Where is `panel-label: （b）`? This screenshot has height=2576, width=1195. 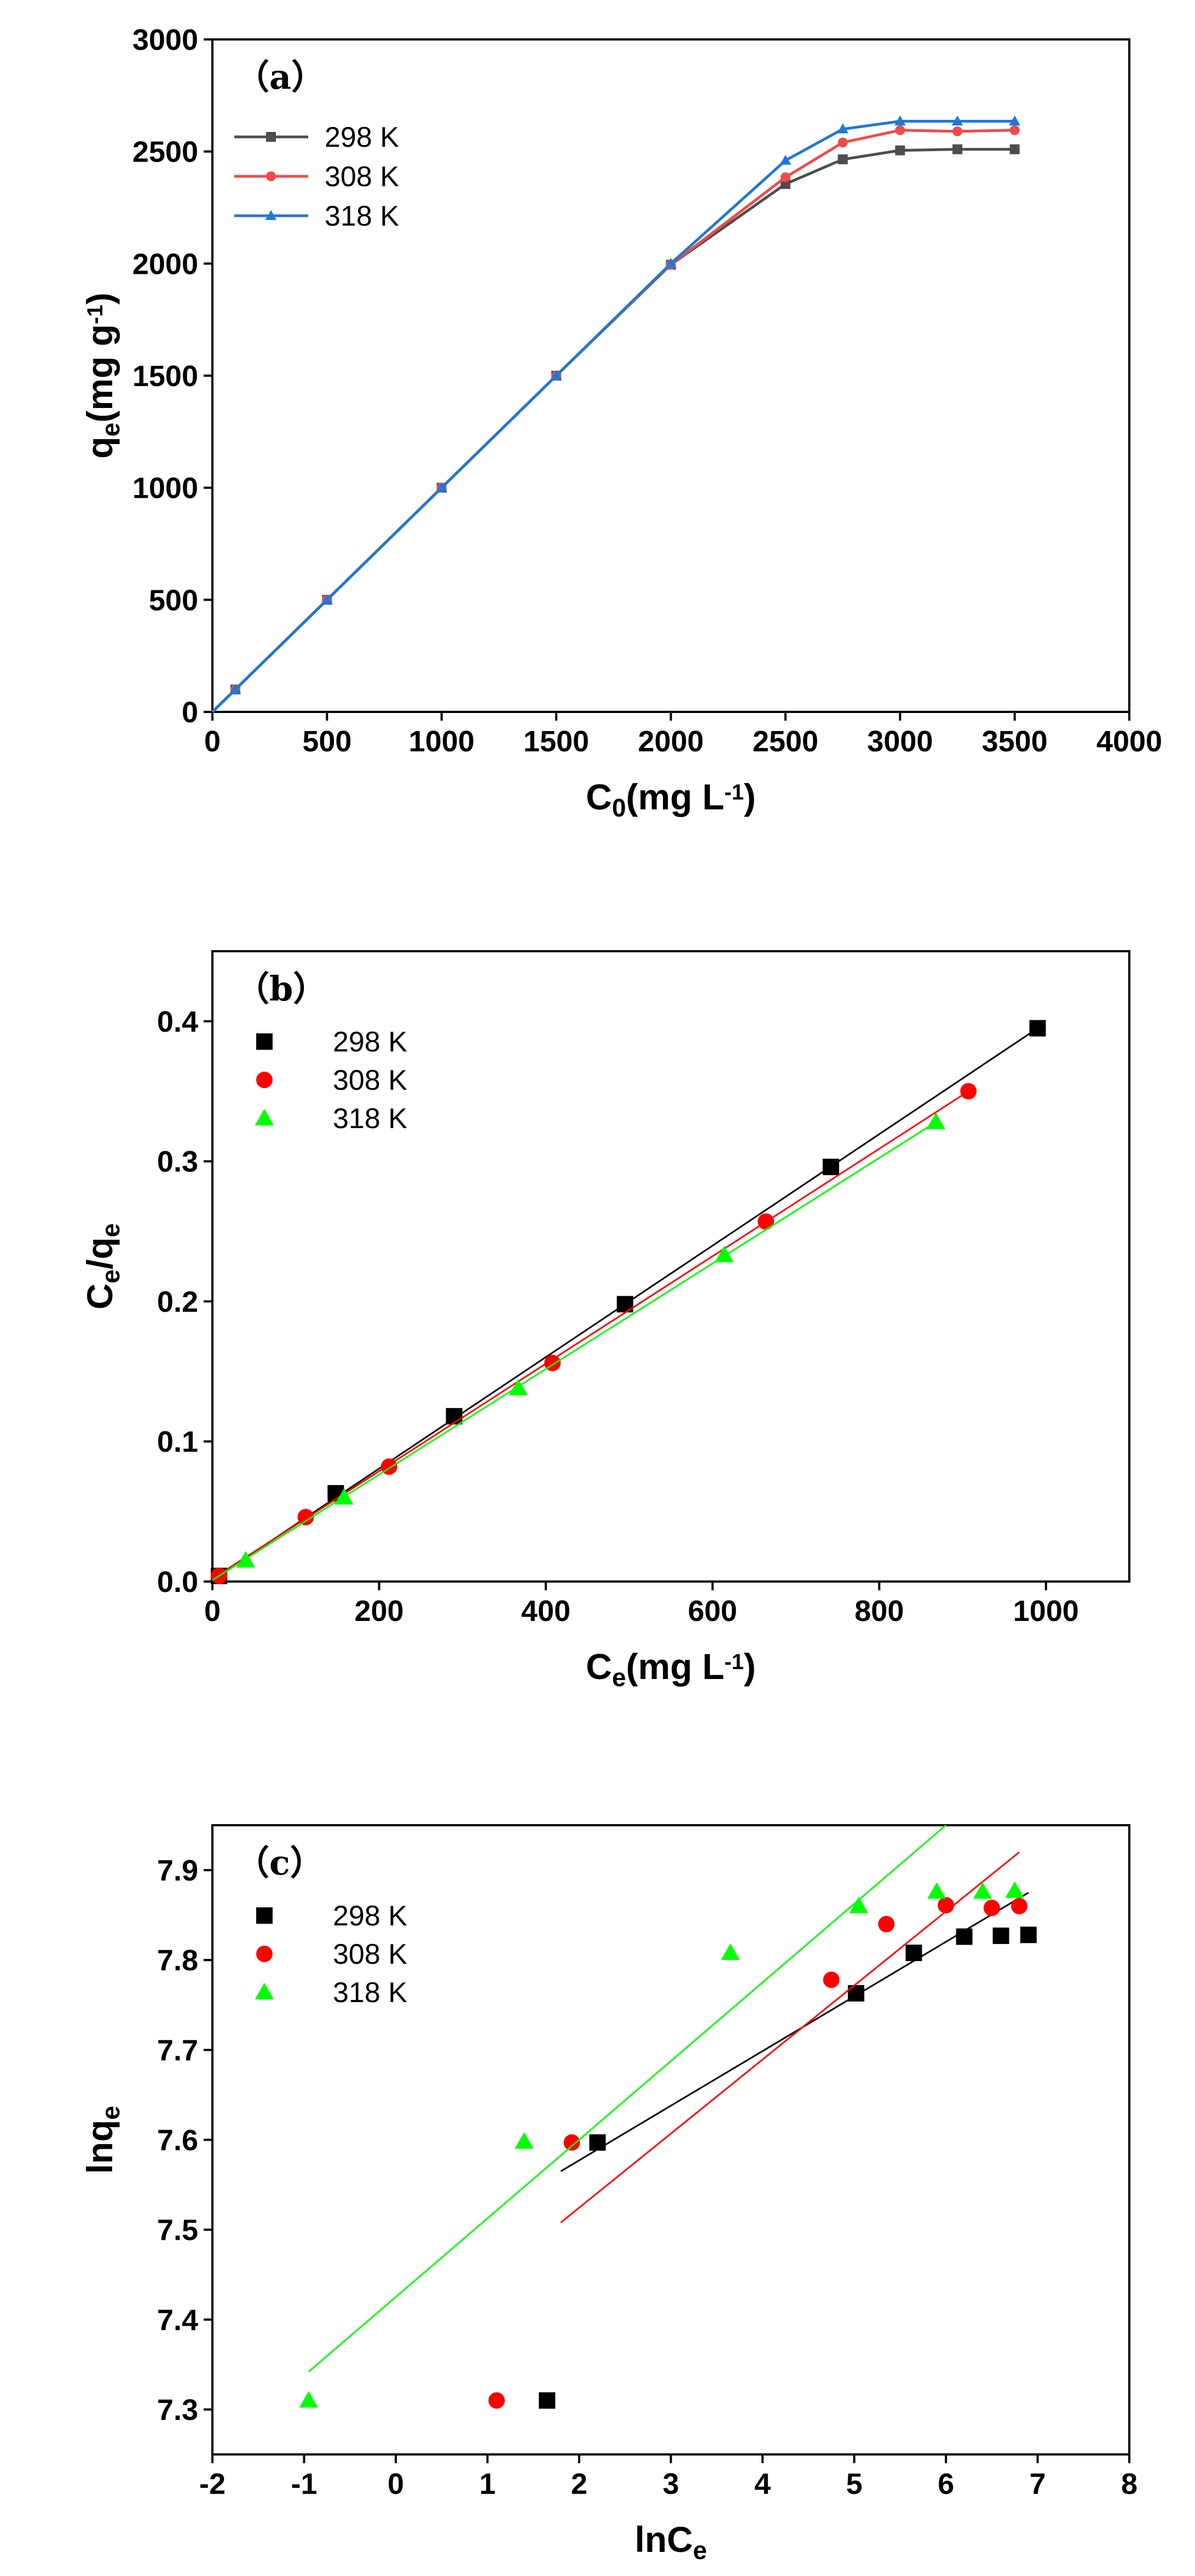 panel-label: （b） is located at coordinates (281, 989).